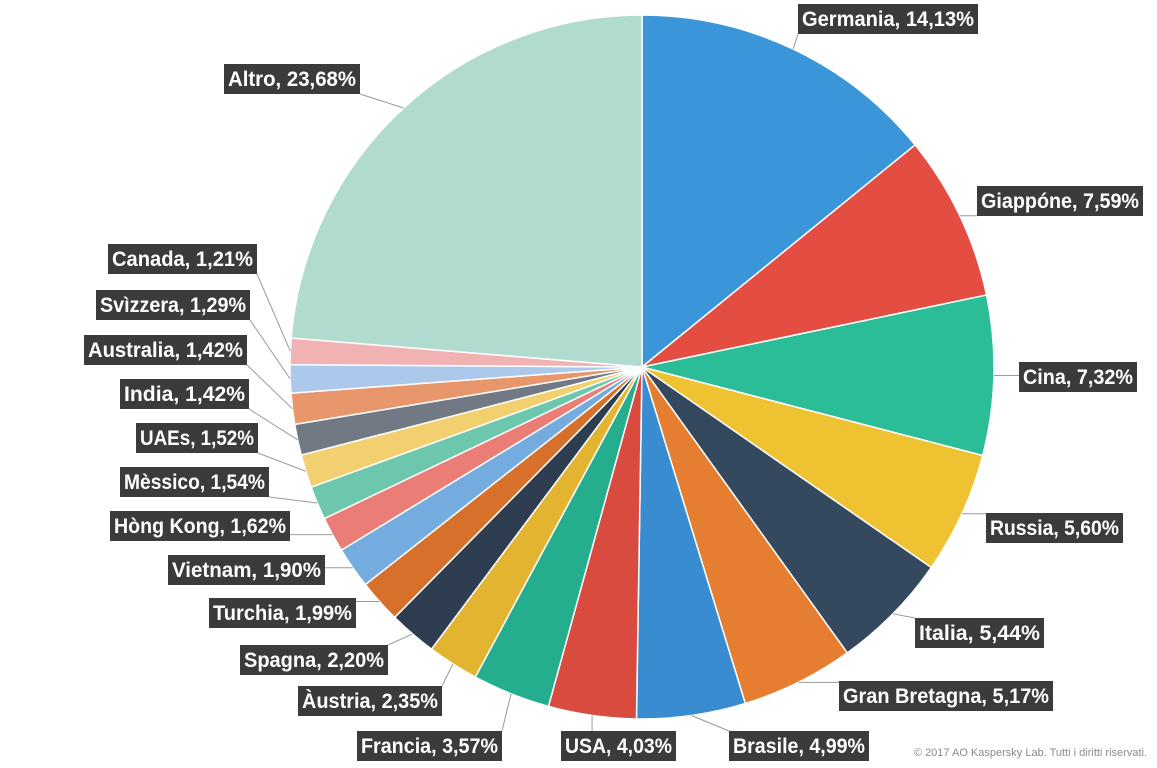 The width and height of the screenshot is (1157, 768). I want to click on slice-label-text: Svìzzera, 1,29%, so click(173, 305).